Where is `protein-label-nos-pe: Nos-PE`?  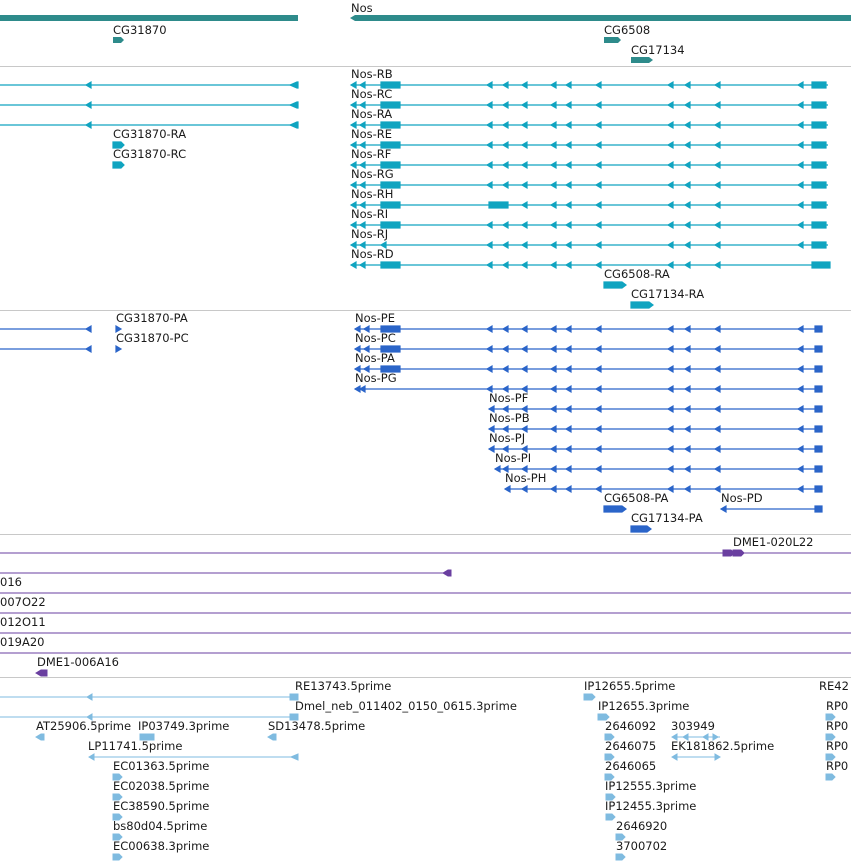 protein-label-nos-pe: Nos-PE is located at coordinates (375, 318).